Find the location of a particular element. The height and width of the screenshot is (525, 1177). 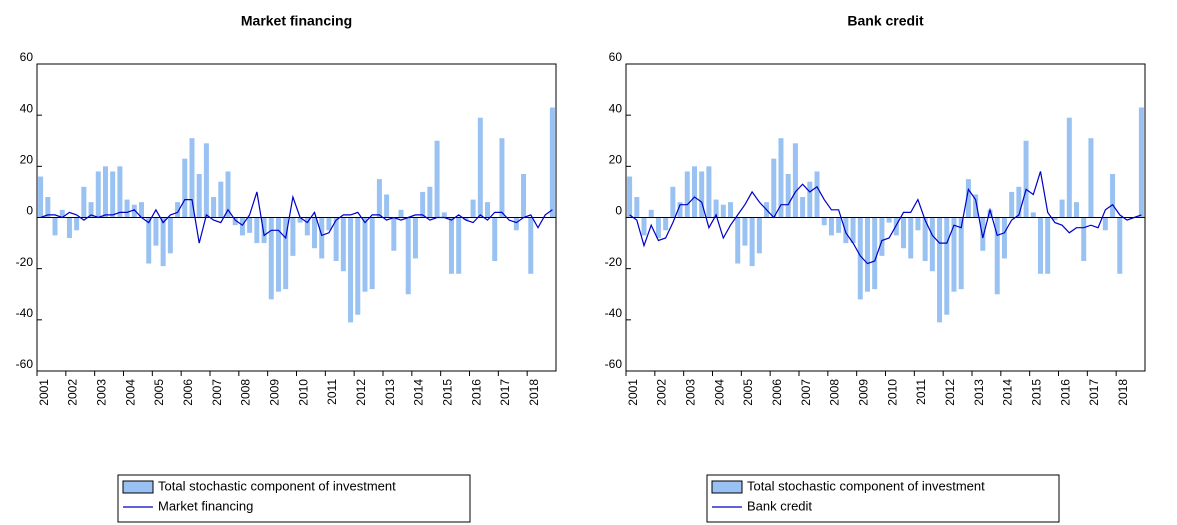

x-tick-label: 2018 is located at coordinates (534, 392).